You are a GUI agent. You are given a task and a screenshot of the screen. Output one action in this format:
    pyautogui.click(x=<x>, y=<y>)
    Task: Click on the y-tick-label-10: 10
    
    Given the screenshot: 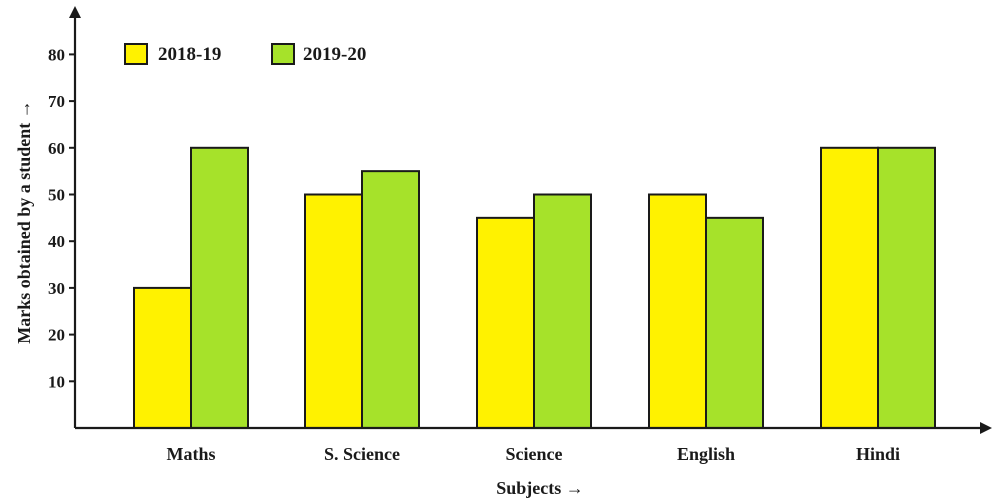 What is the action you would take?
    pyautogui.click(x=56, y=381)
    